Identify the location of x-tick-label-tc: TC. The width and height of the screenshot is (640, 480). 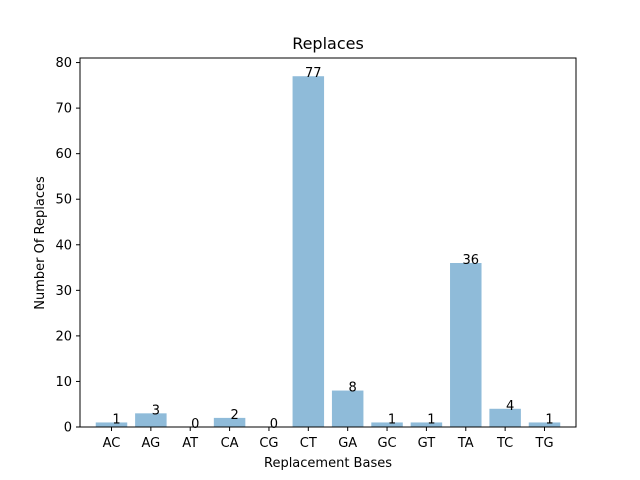
(504, 443).